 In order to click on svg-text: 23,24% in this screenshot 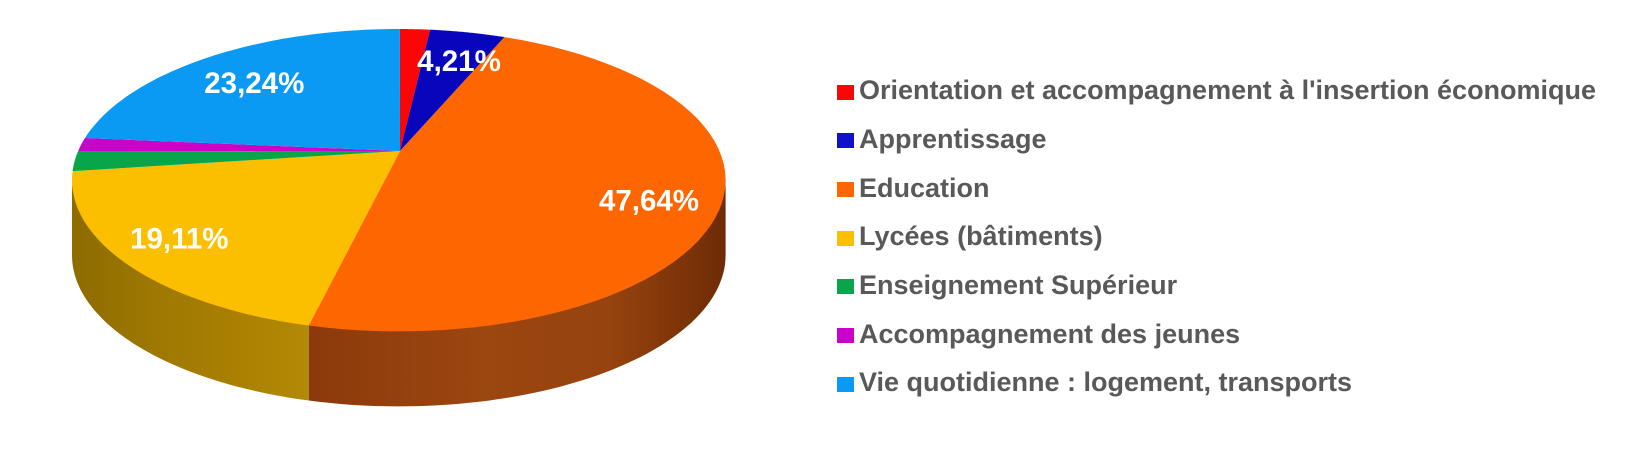, I will do `click(254, 83)`.